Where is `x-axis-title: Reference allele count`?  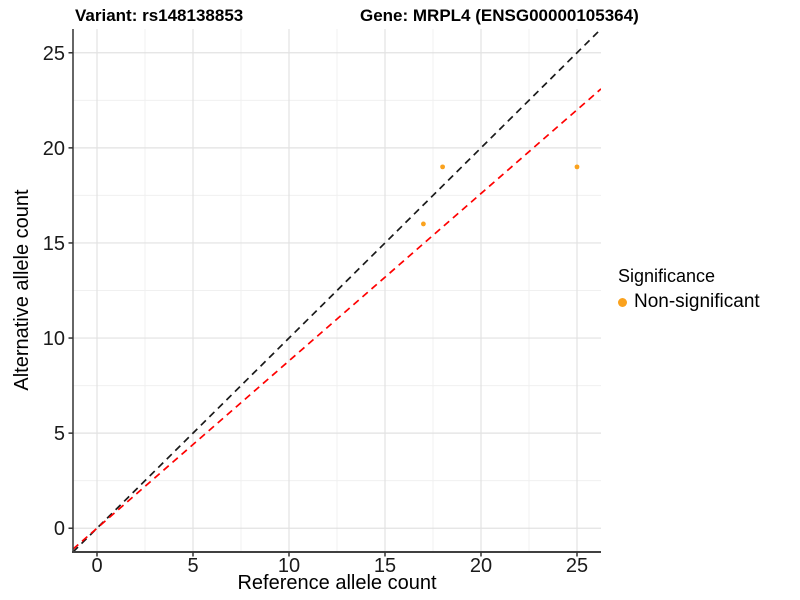 x-axis-title: Reference allele count is located at coordinates (337, 583).